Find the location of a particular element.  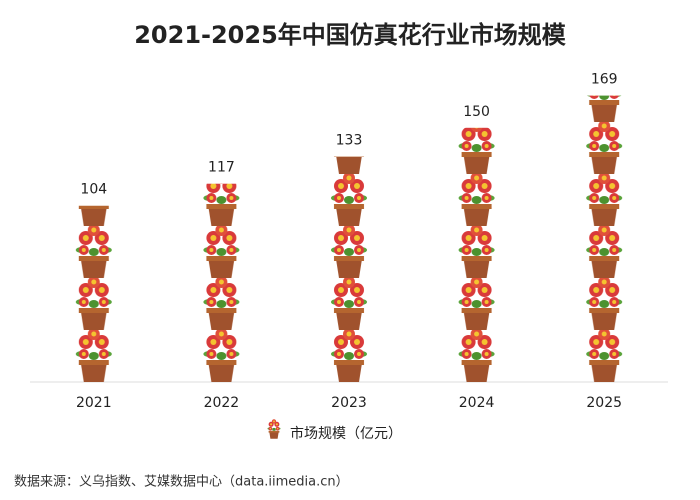

x-tick-label: 2024 is located at coordinates (477, 403).